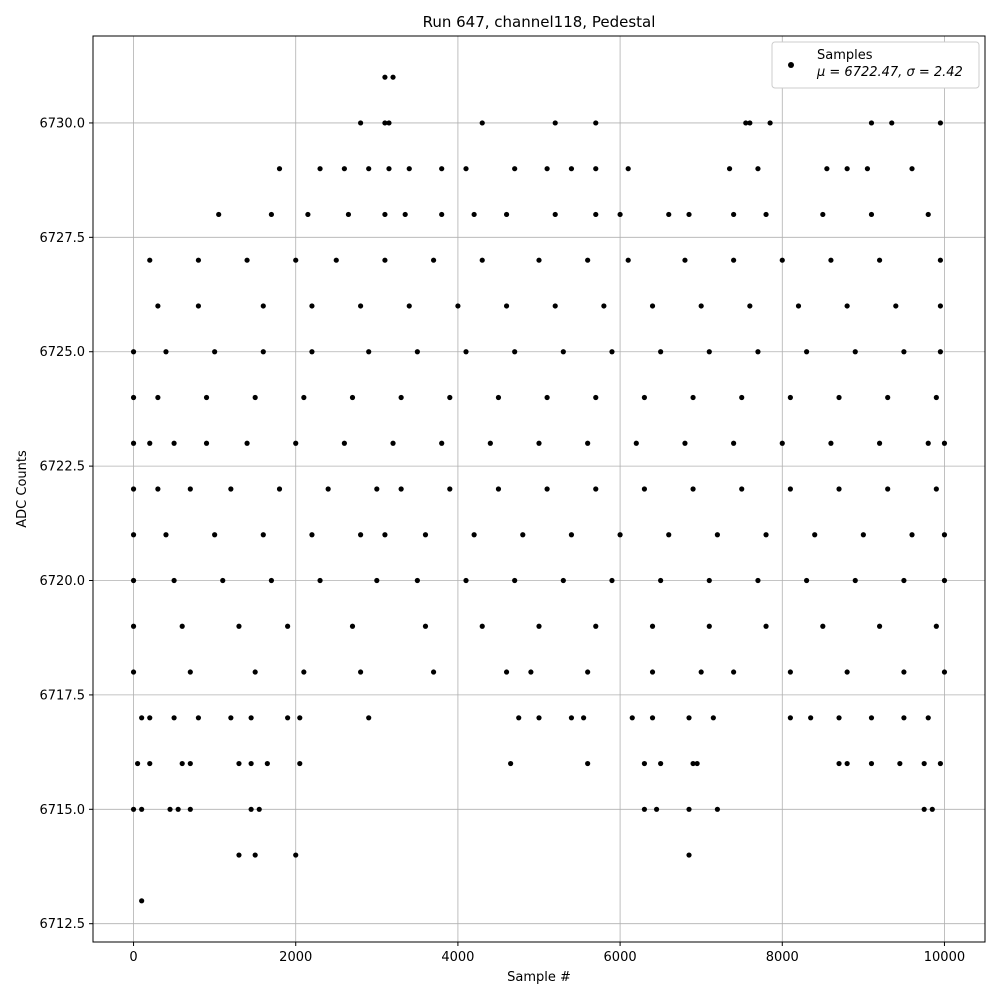  Describe the element at coordinates (63, 123) in the screenshot. I see `y-tick-label: 6730.0` at that location.